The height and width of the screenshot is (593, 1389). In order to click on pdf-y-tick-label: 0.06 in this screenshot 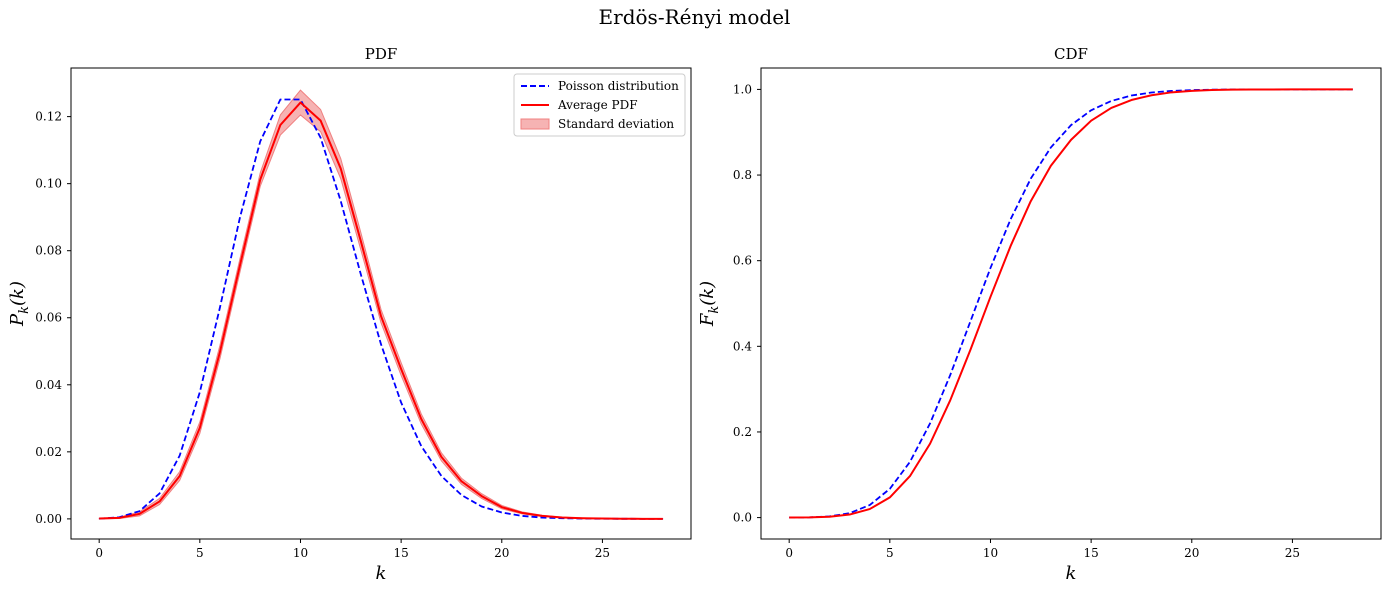, I will do `click(48, 318)`.